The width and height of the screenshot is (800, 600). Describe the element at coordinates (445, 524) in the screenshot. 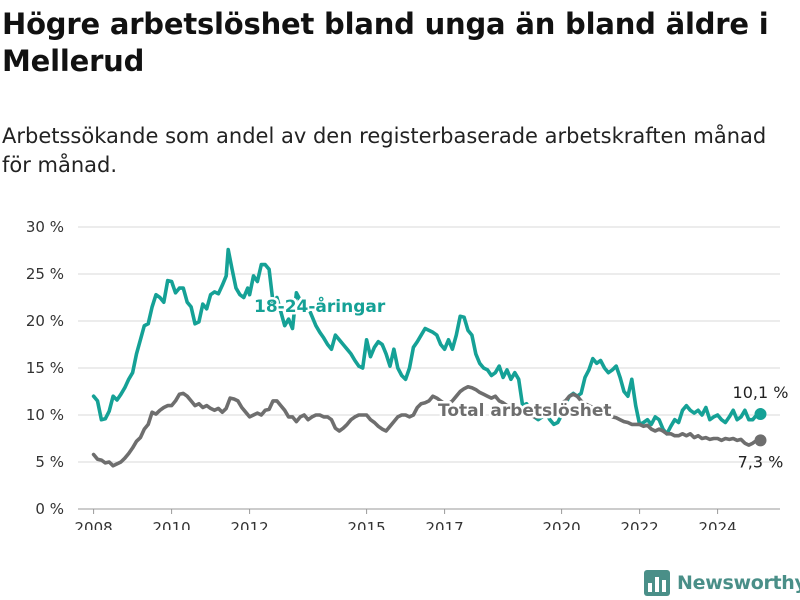

I see `x-tick-label: 2017` at that location.